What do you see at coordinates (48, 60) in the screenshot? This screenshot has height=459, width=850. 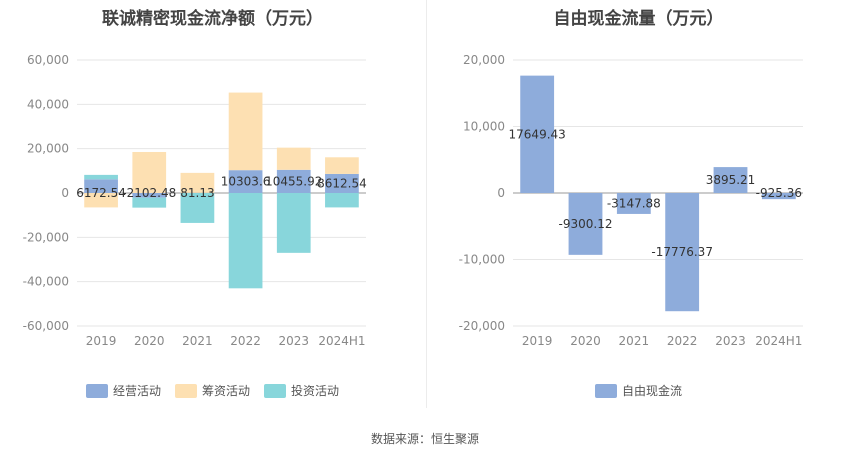 I see `y-tick-label: 60,000` at bounding box center [48, 60].